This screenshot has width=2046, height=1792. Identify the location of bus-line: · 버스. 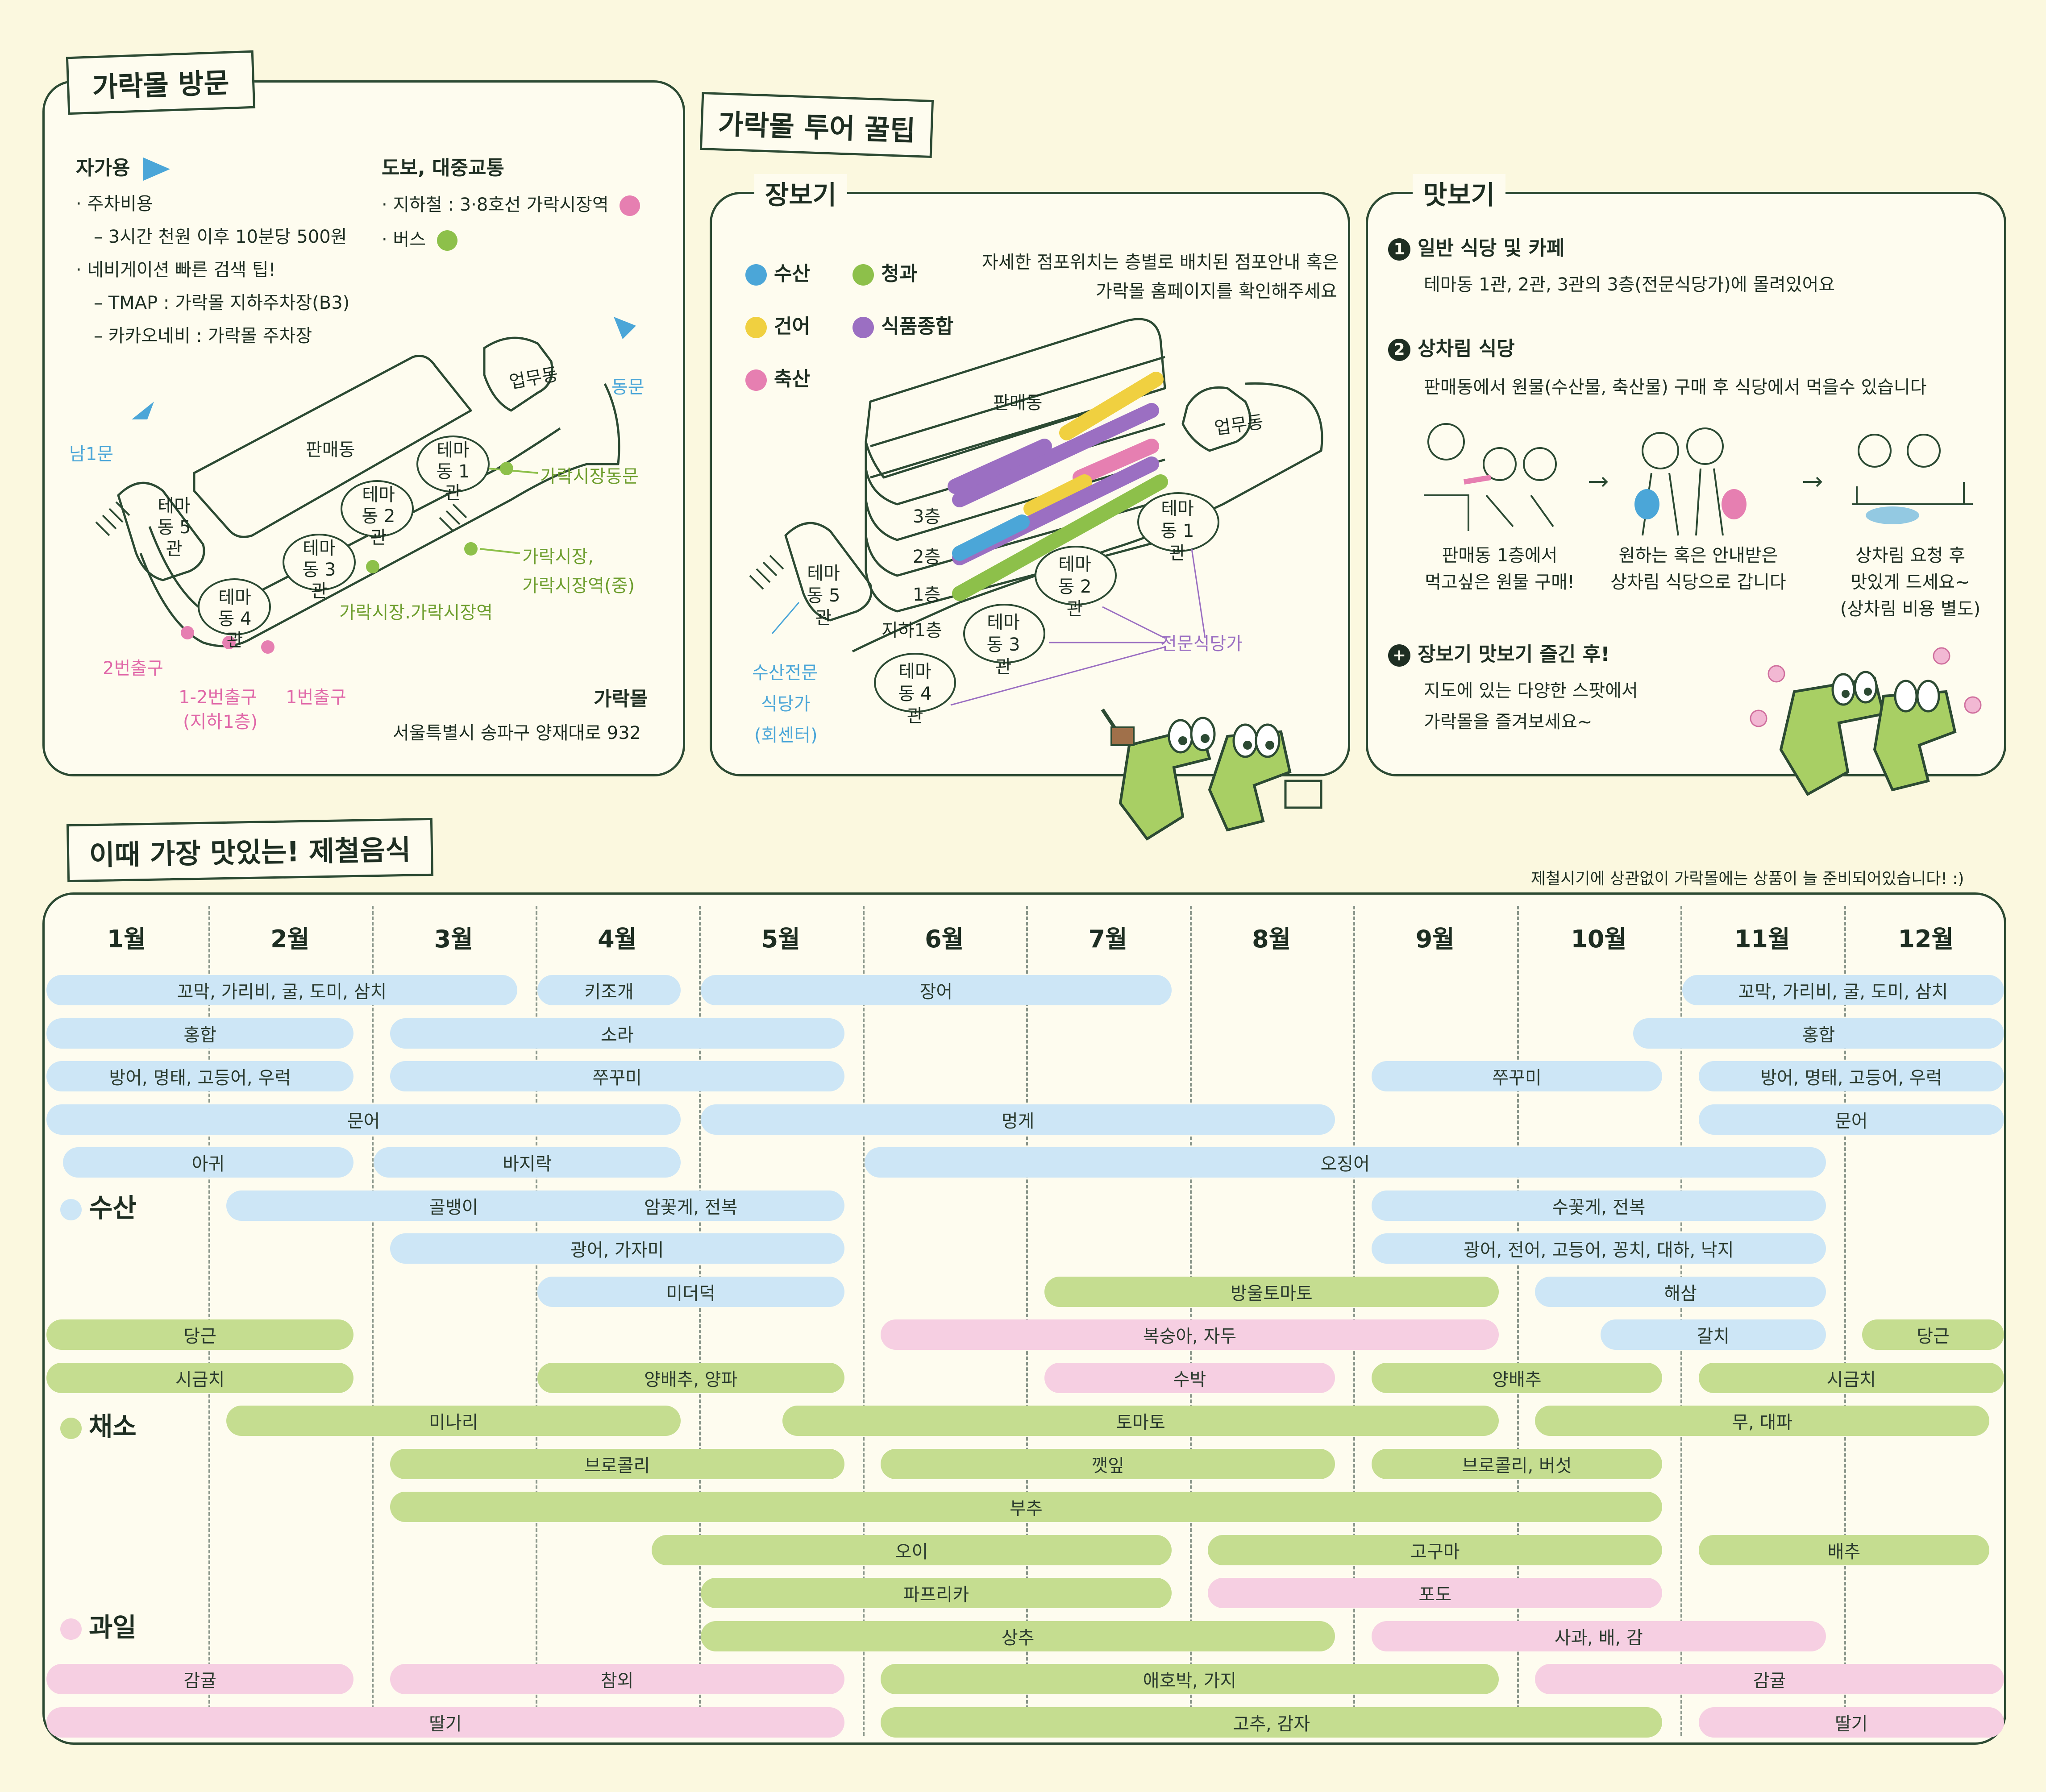
(404, 239).